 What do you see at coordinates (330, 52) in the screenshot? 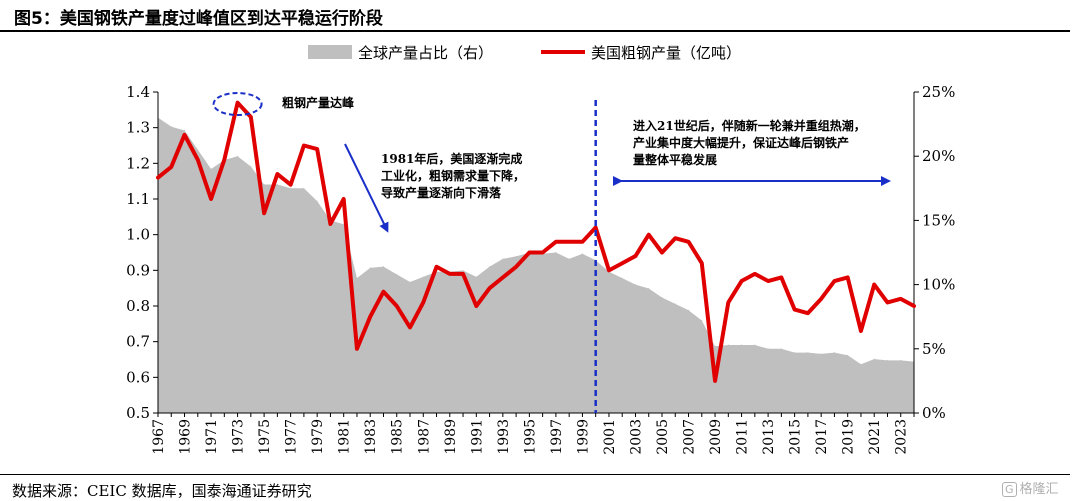
I see `legend-swatch-area` at bounding box center [330, 52].